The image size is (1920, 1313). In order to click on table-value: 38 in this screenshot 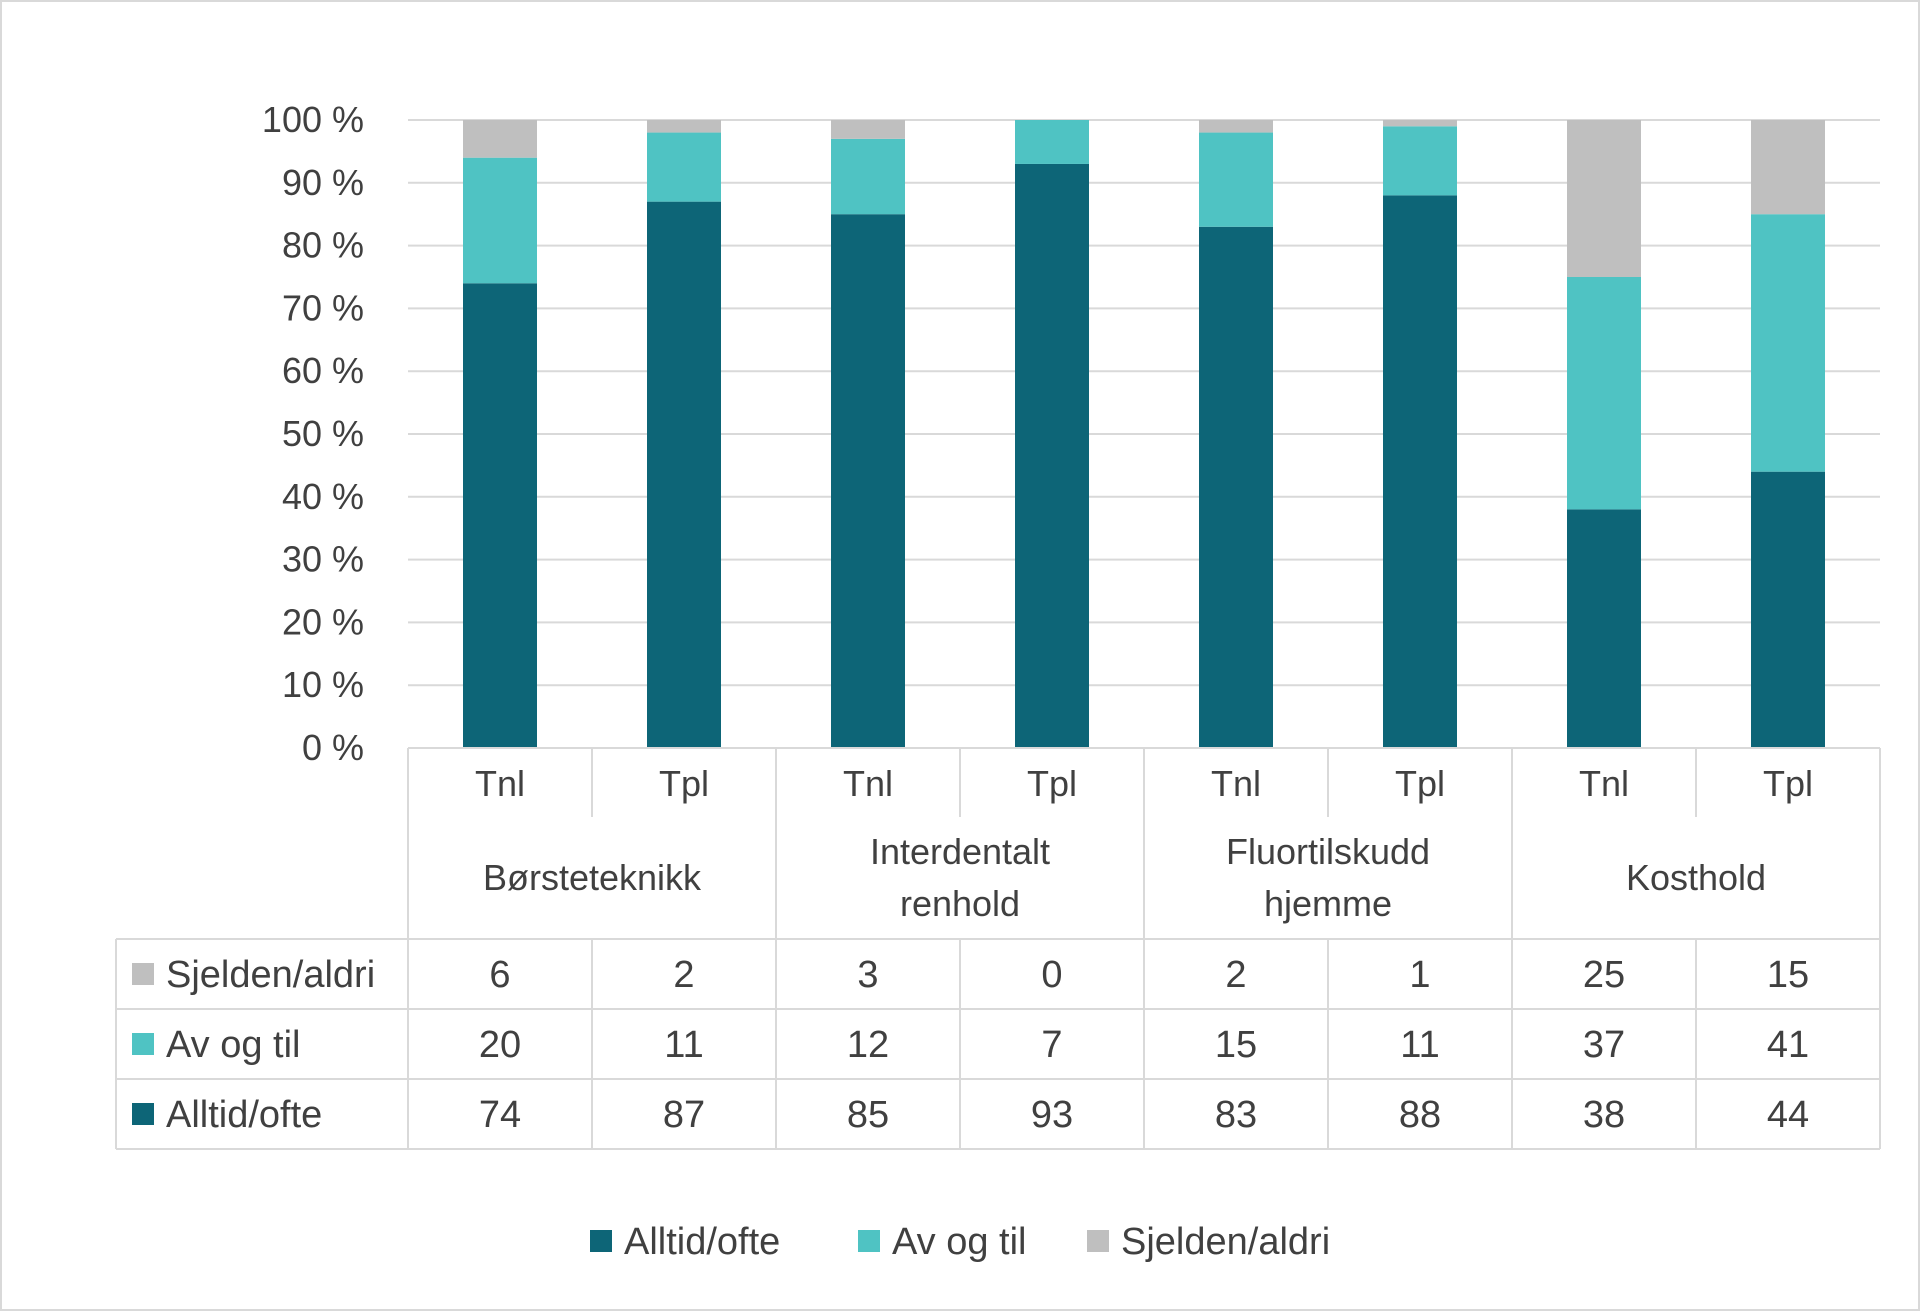, I will do `click(1604, 1115)`.